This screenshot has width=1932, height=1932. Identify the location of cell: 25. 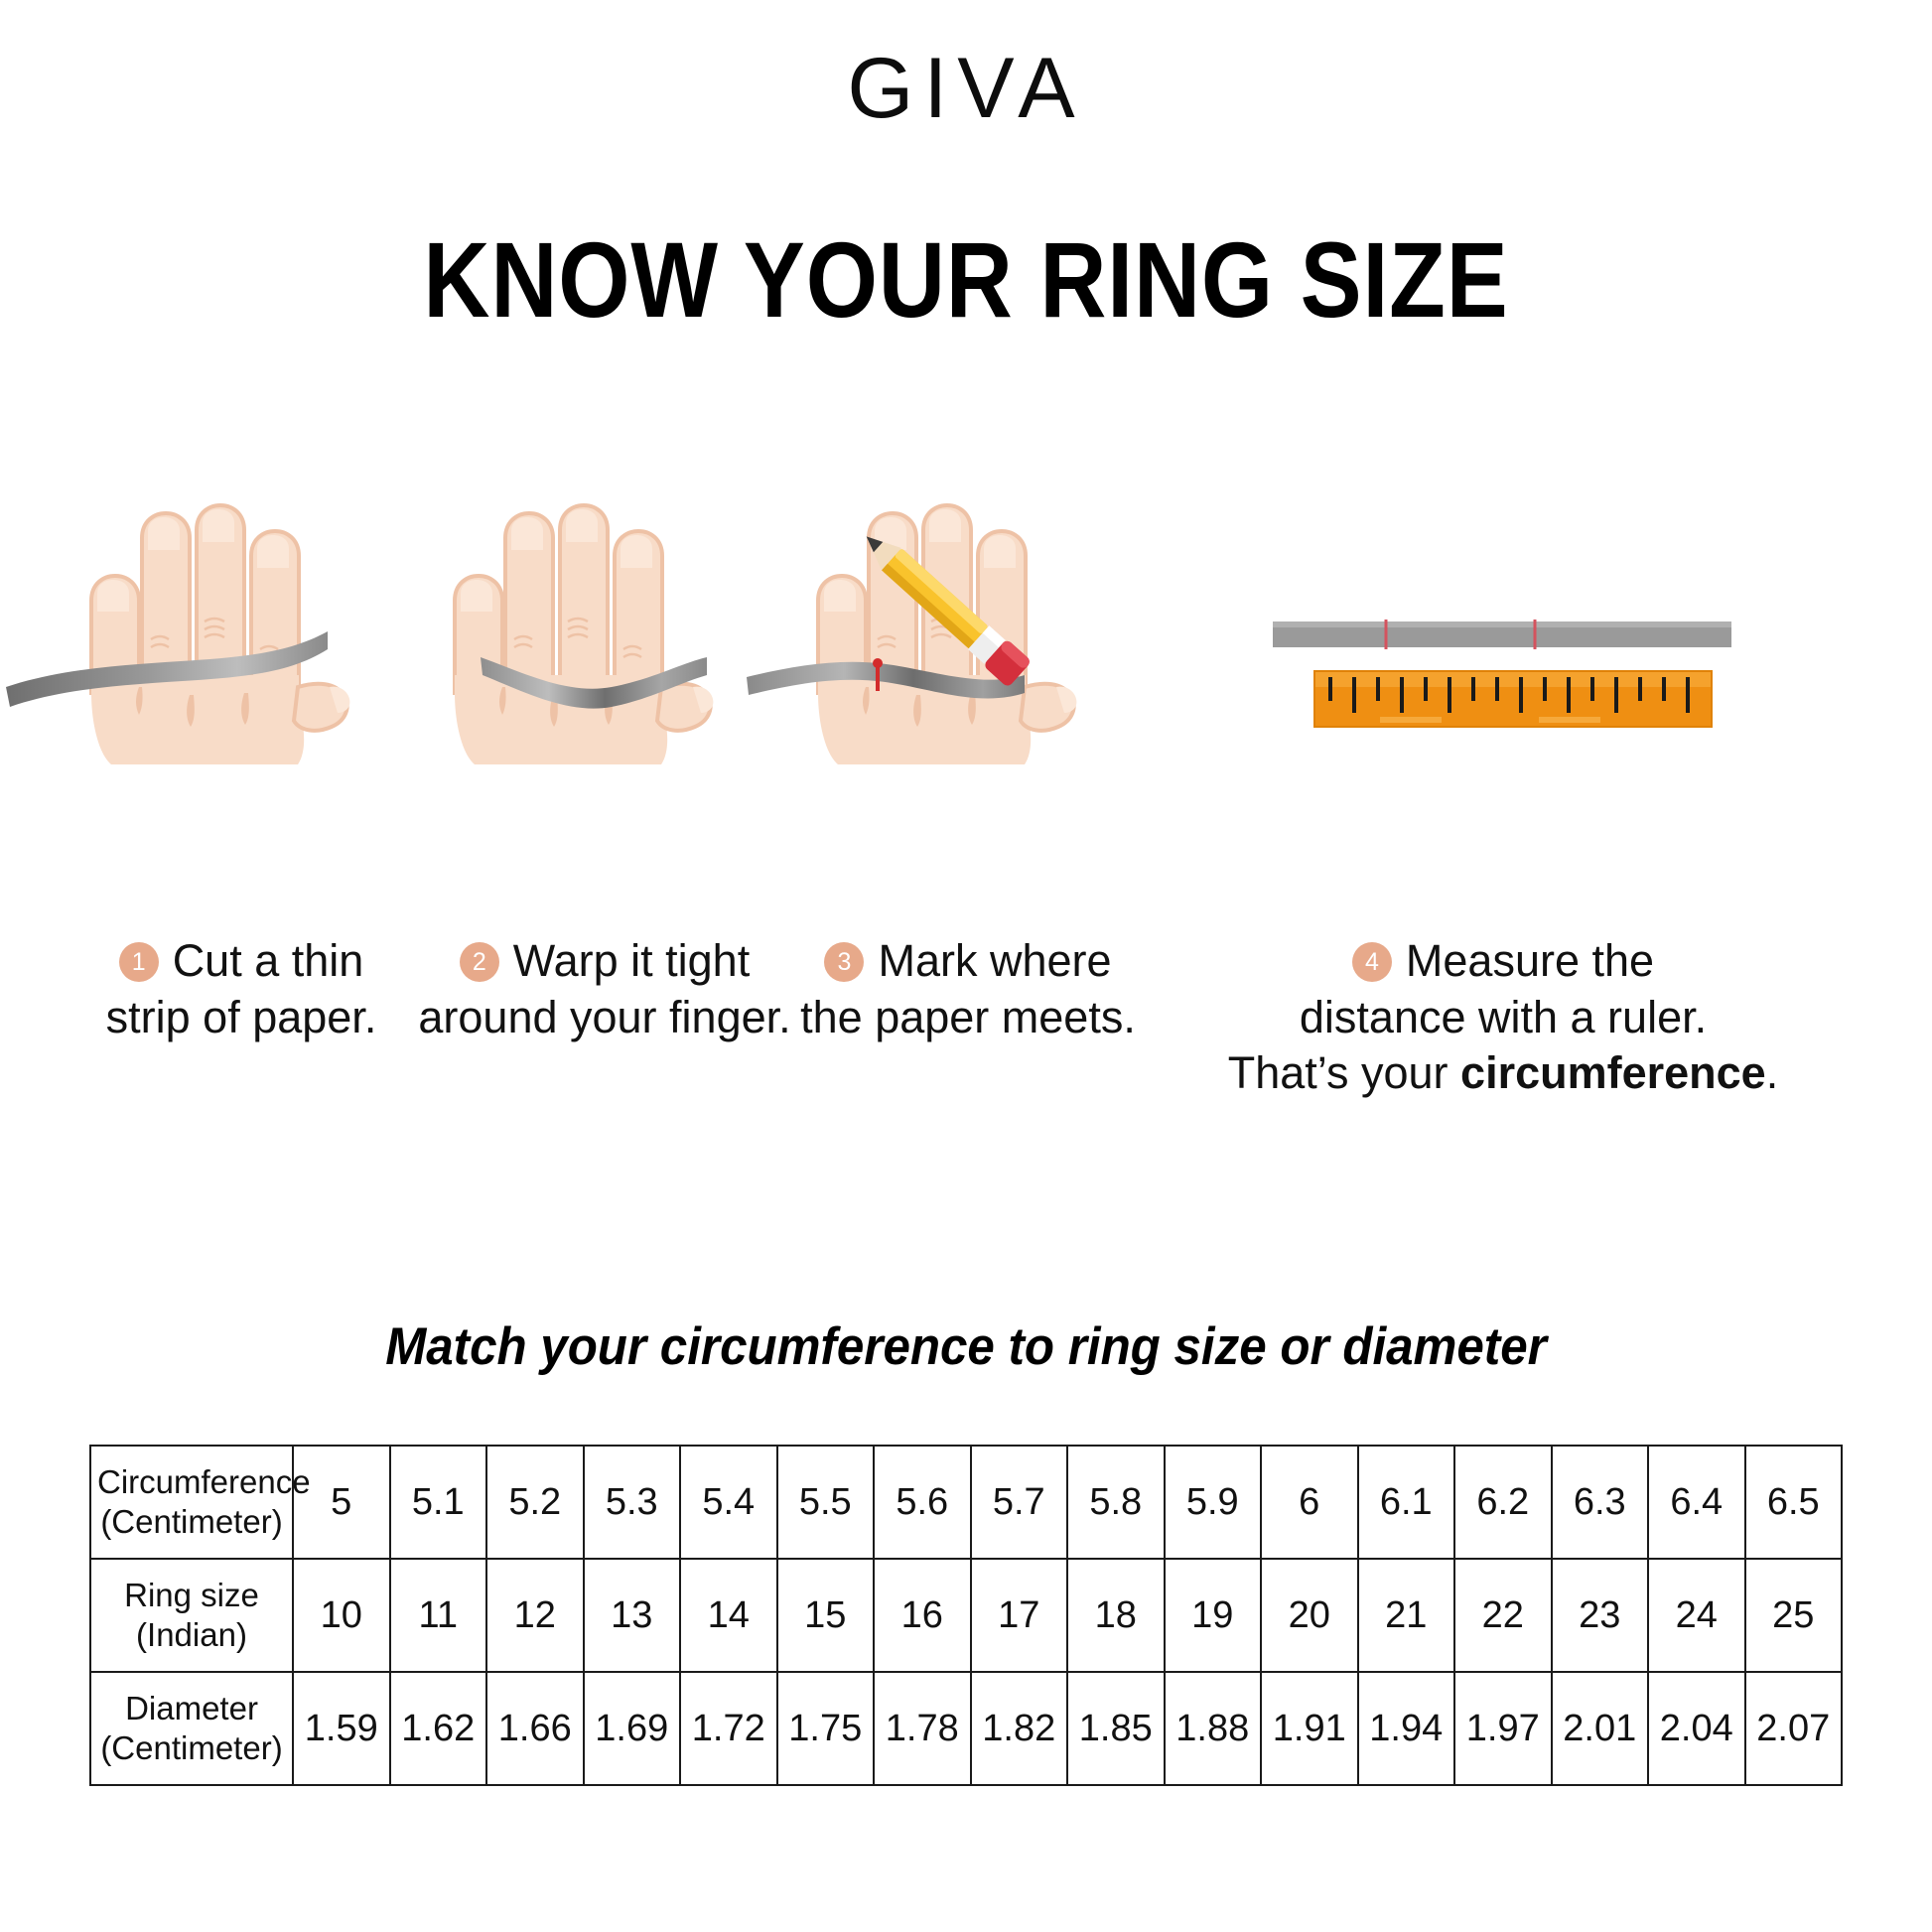
(1793, 1616).